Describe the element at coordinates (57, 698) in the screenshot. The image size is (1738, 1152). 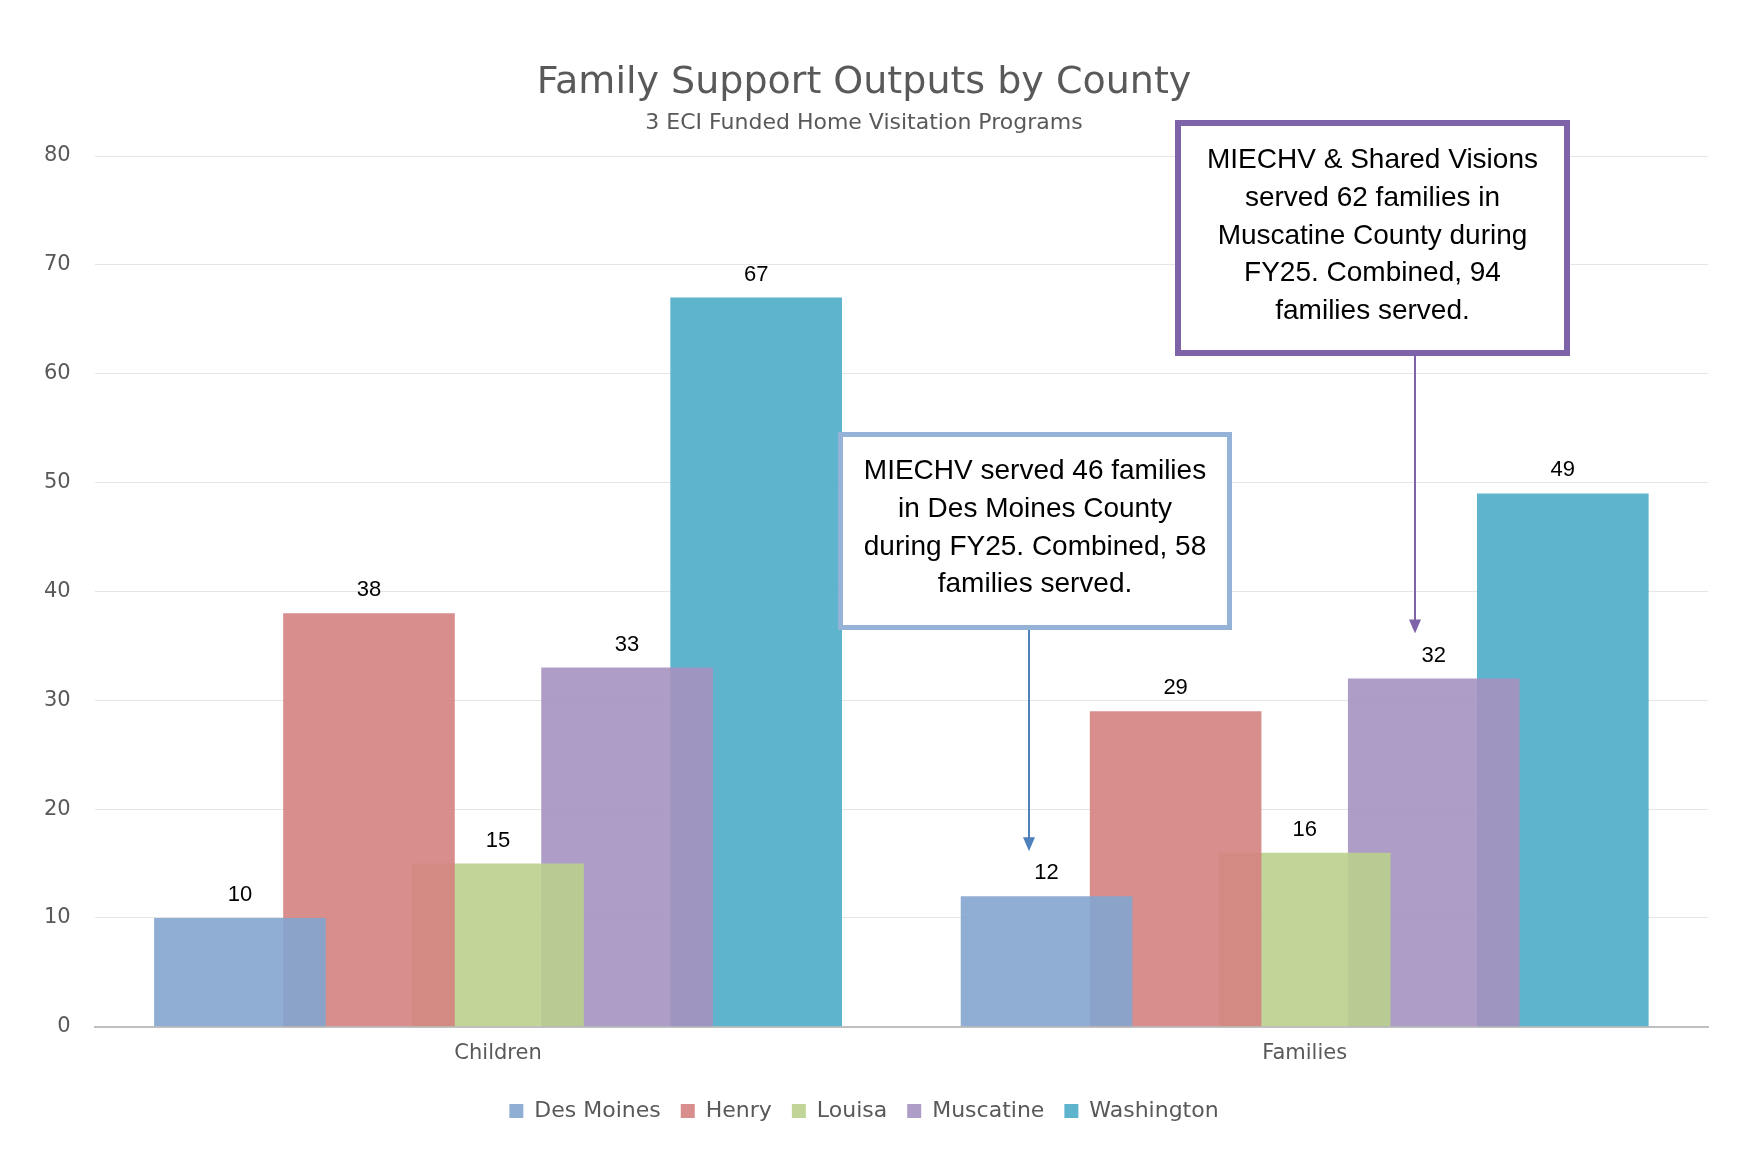
I see `y-tick-label: 30` at that location.